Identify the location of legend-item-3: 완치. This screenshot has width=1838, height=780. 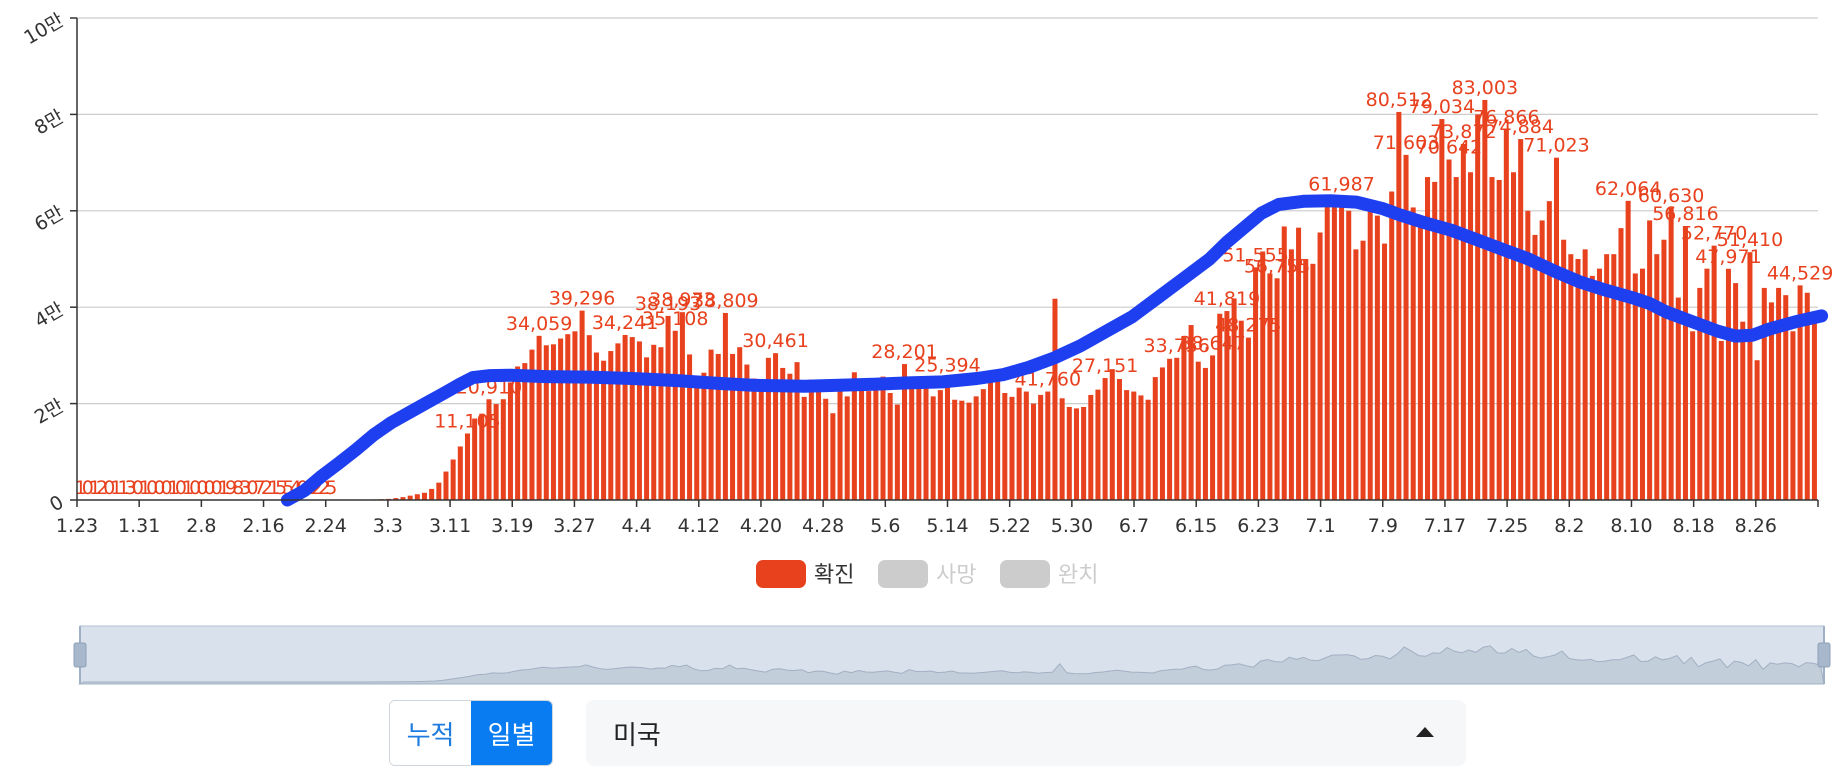
(1049, 574).